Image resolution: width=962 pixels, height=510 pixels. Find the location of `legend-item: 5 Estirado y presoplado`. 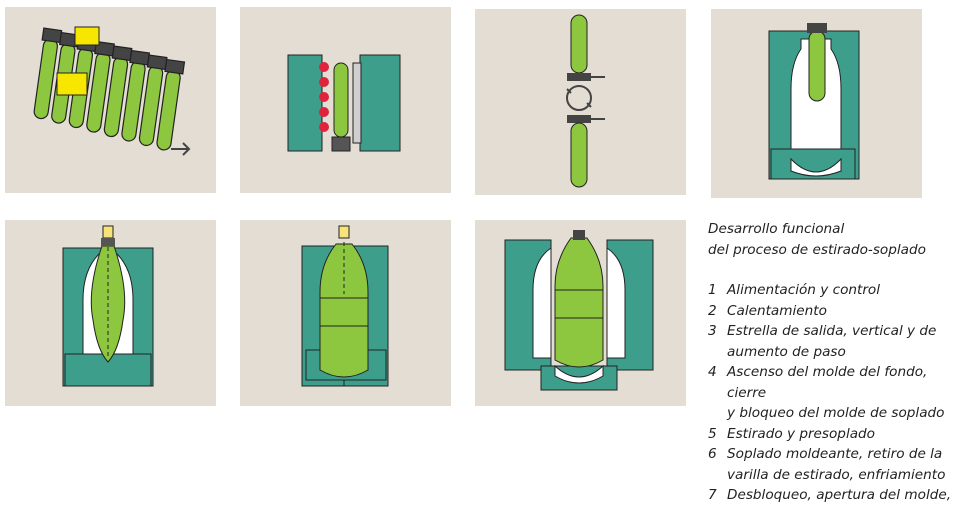

legend-item: 5 Estirado y presoplado is located at coordinates (834, 434).